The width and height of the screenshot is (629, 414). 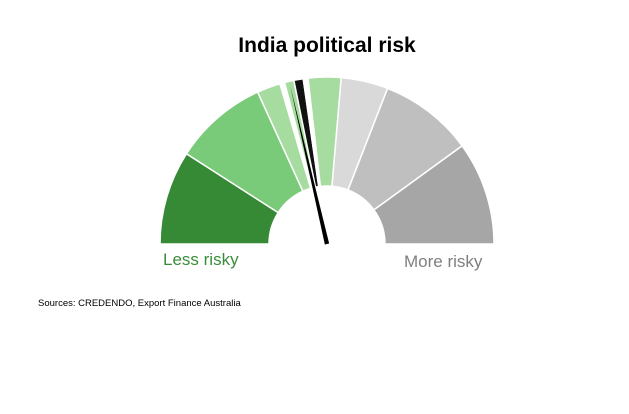 I want to click on gauge-needle, so click(x=310, y=165).